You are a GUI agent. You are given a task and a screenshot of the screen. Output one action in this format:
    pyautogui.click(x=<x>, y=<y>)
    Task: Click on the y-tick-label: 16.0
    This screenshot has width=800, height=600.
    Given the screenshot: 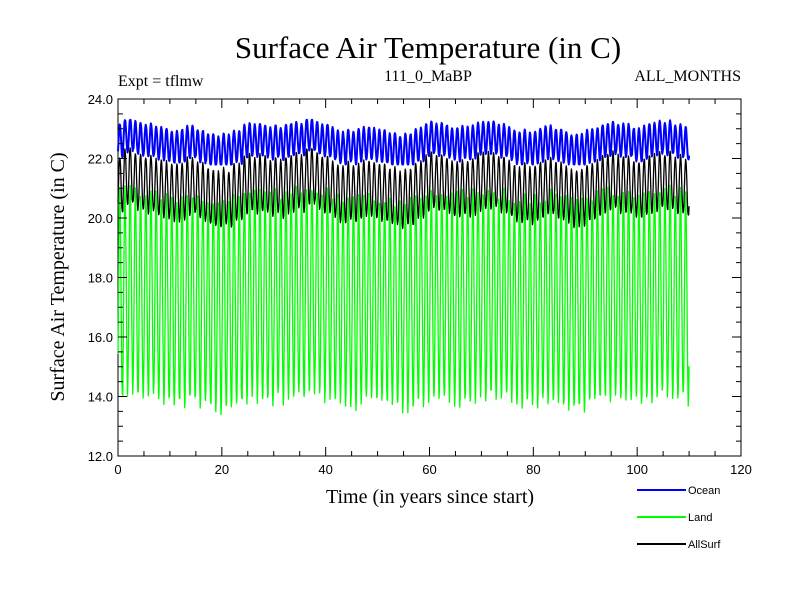 What is the action you would take?
    pyautogui.click(x=100, y=337)
    